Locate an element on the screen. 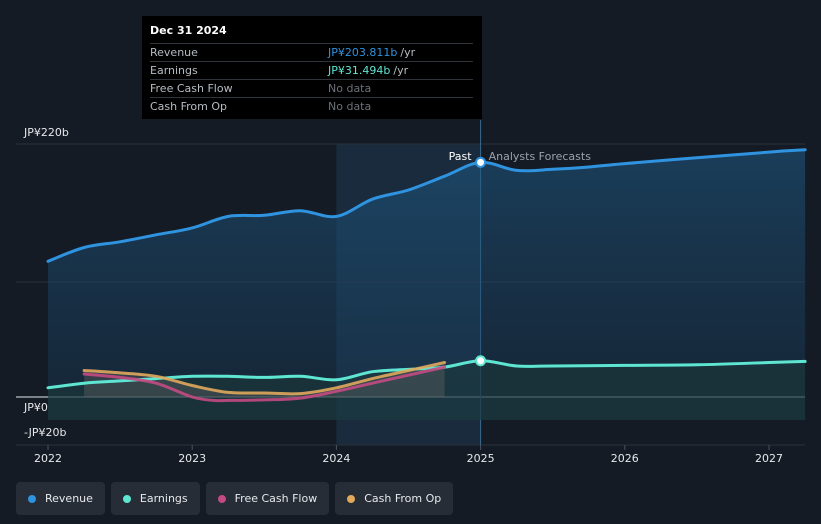 The height and width of the screenshot is (524, 821). tooltip-row-earnings: Earnings JP¥31.494b /yr is located at coordinates (311, 70).